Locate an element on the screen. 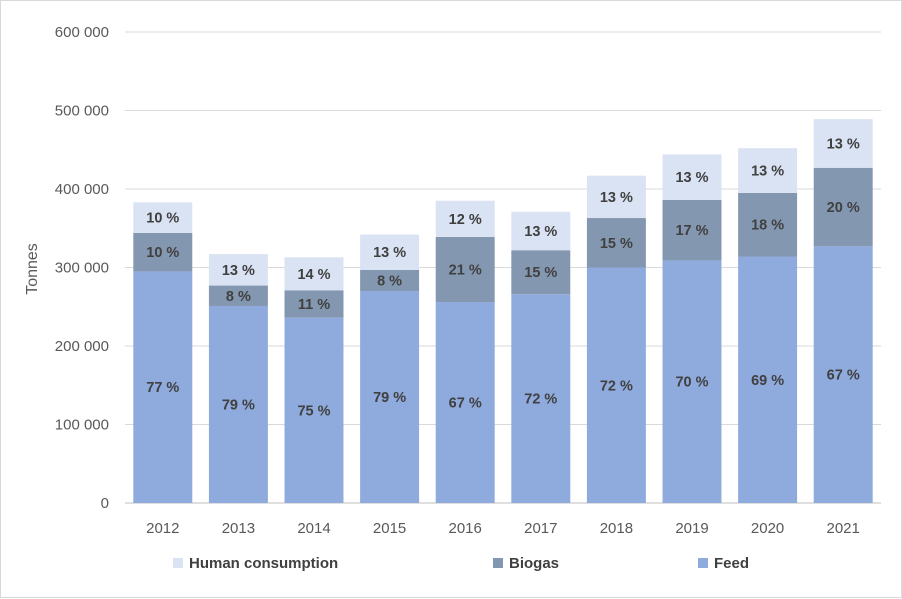  data-label-biogas-2017: 15 % is located at coordinates (540, 273).